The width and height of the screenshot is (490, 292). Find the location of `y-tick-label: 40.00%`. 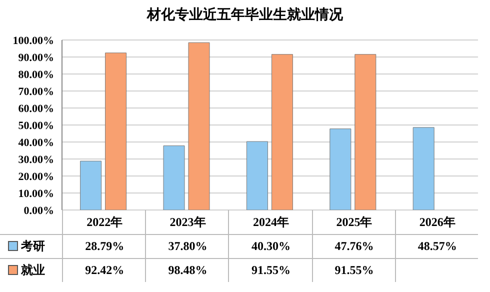

y-tick-label: 40.00% is located at coordinates (36, 142).